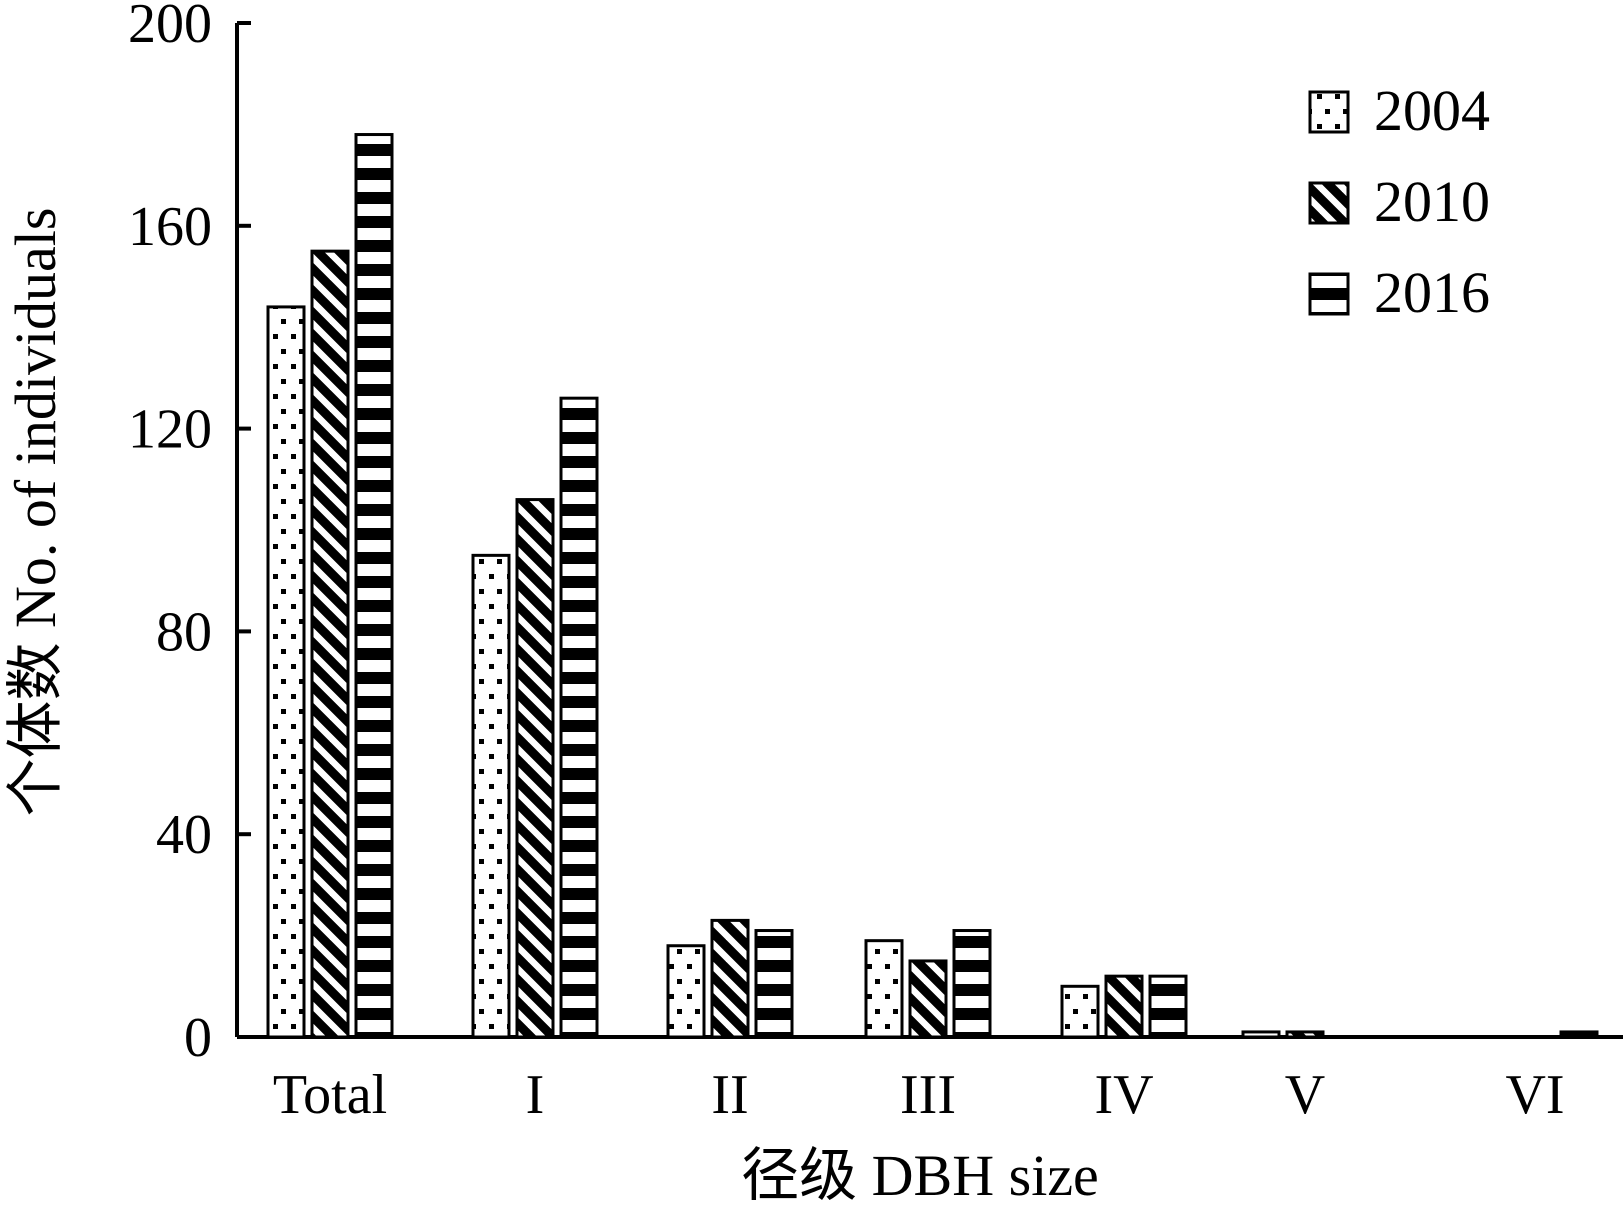 The image size is (1623, 1228). I want to click on y-tick-label: 120, so click(170, 430).